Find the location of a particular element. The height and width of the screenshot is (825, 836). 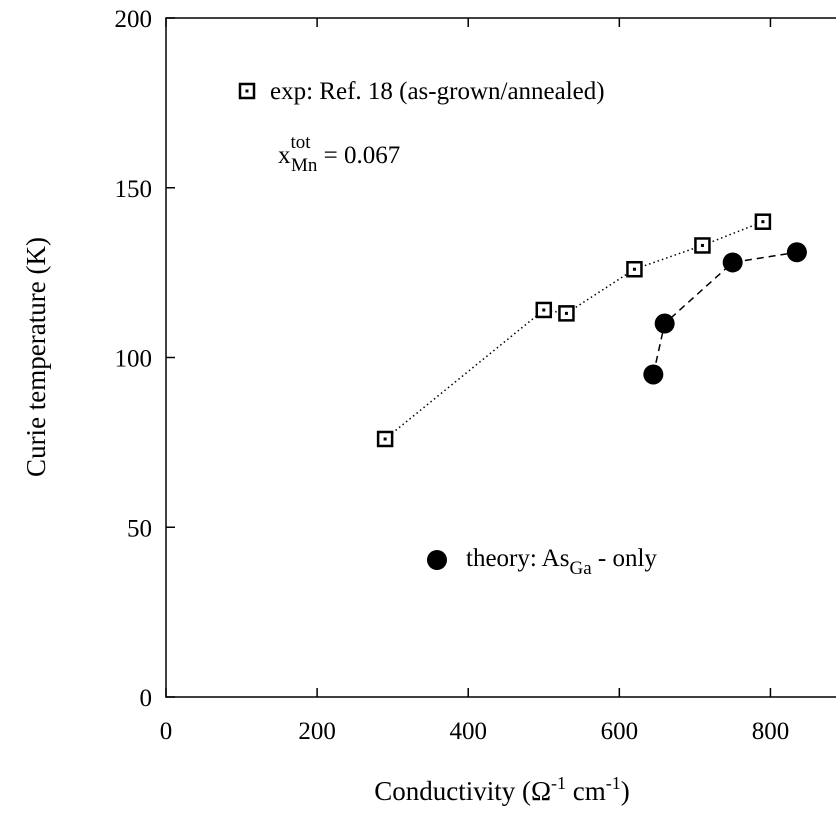

x-axis-title-sup1: -1 is located at coordinates (558, 783).